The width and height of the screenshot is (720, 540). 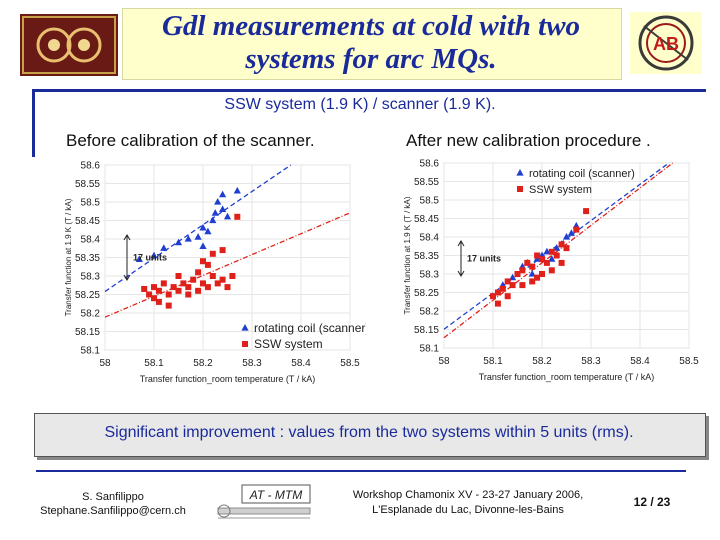 I want to click on y-tick-label: 58.6, so click(x=91, y=166).